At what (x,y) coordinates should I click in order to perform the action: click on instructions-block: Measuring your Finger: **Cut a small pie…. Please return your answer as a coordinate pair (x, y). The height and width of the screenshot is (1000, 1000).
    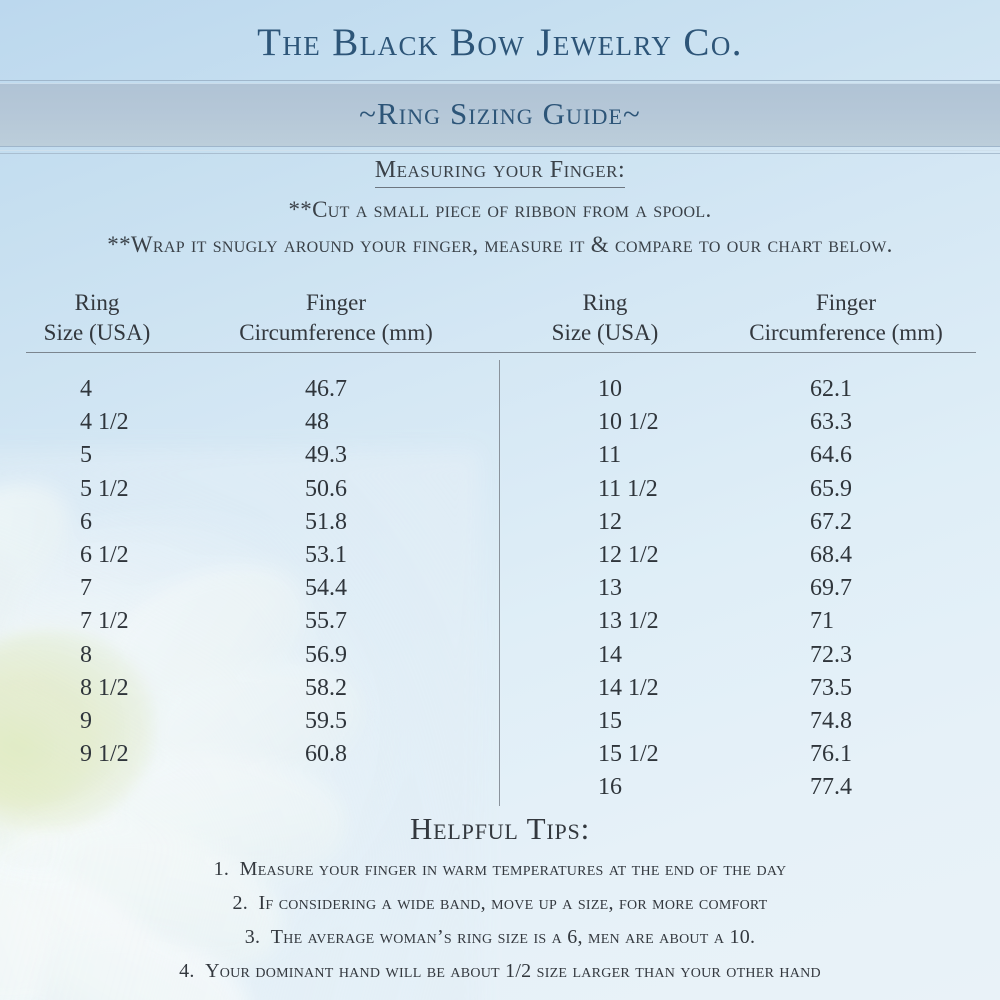
    Looking at the image, I should click on (500, 207).